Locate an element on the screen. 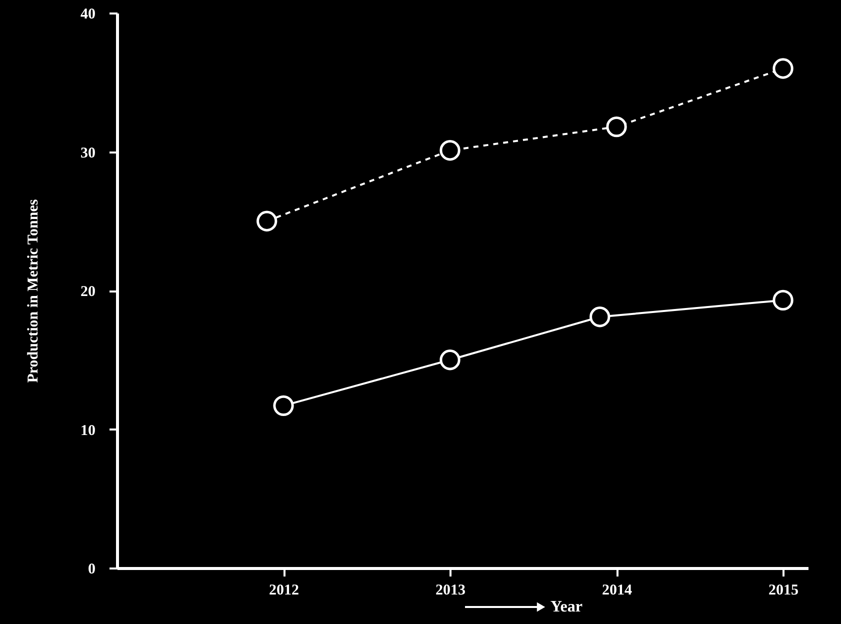 The height and width of the screenshot is (624, 841). x-tick-label: 2012 is located at coordinates (284, 590).